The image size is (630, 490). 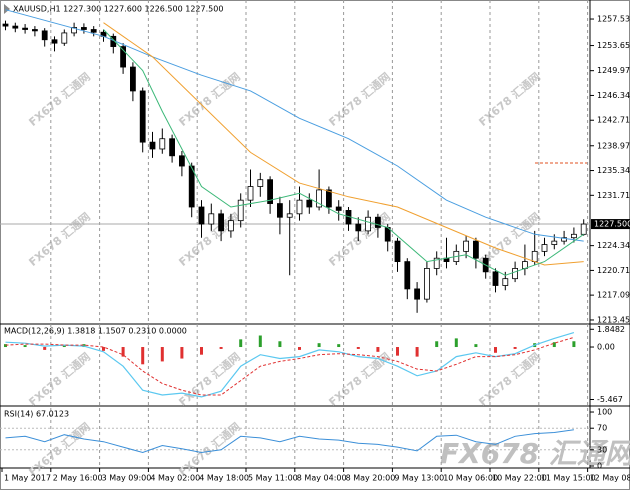 I want to click on x-tick-label: 8 May 20:00, so click(x=371, y=478).